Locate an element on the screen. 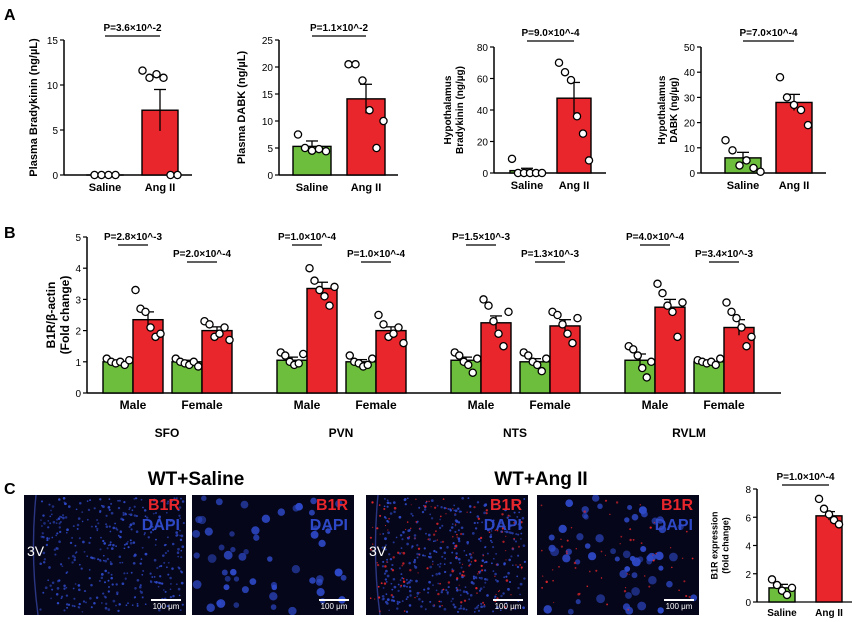 This screenshot has height=622, width=866. y-tick-label: 10 is located at coordinates (690, 149).